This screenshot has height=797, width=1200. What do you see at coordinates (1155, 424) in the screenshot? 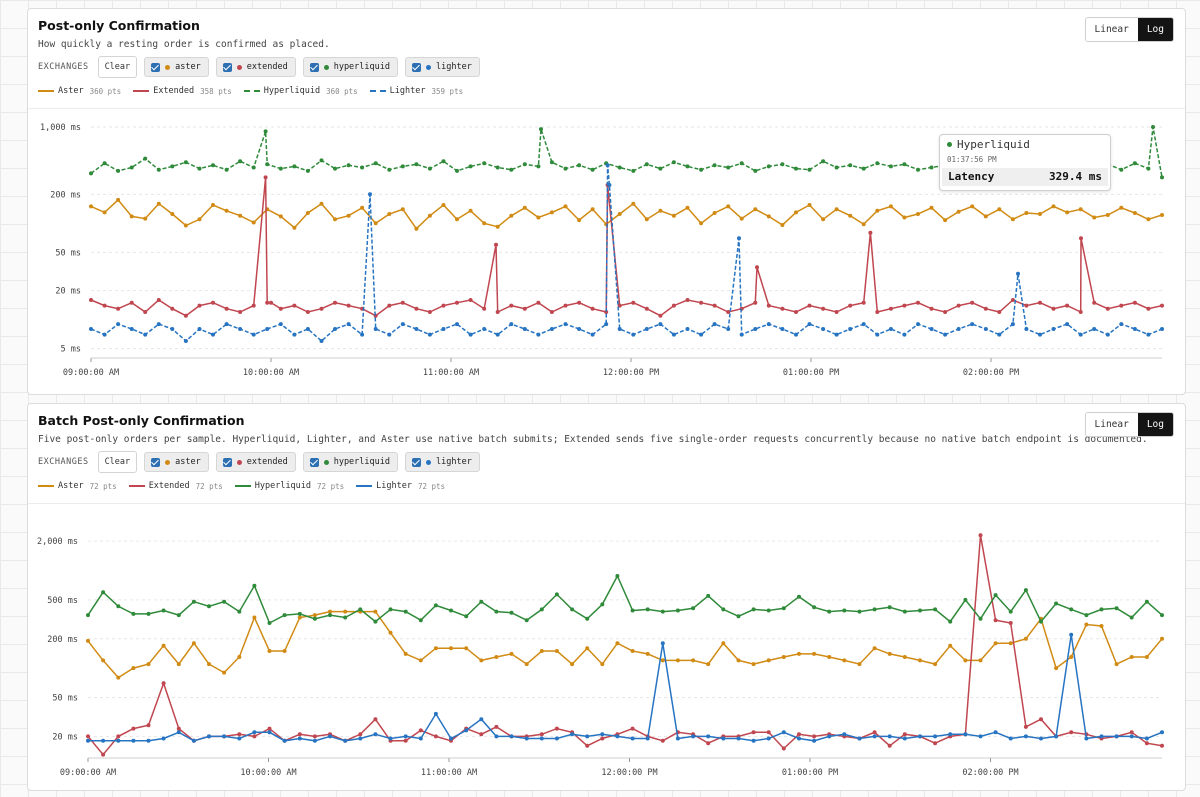
I see `log-scale-button: Log` at bounding box center [1155, 424].